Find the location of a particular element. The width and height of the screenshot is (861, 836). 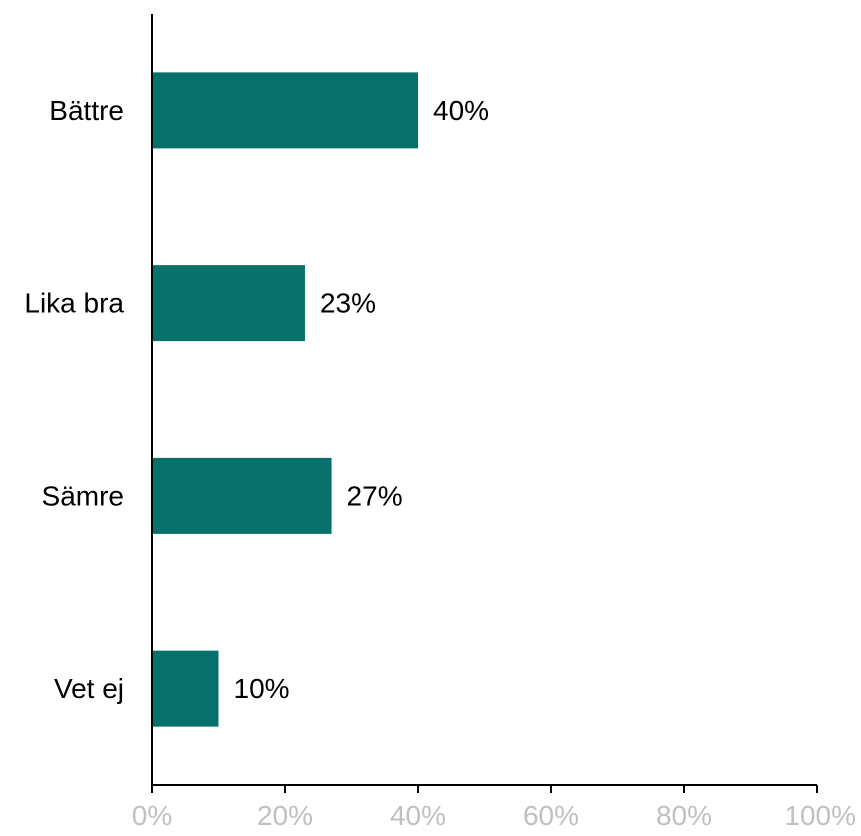

category-label: Lika bra is located at coordinates (74, 303).